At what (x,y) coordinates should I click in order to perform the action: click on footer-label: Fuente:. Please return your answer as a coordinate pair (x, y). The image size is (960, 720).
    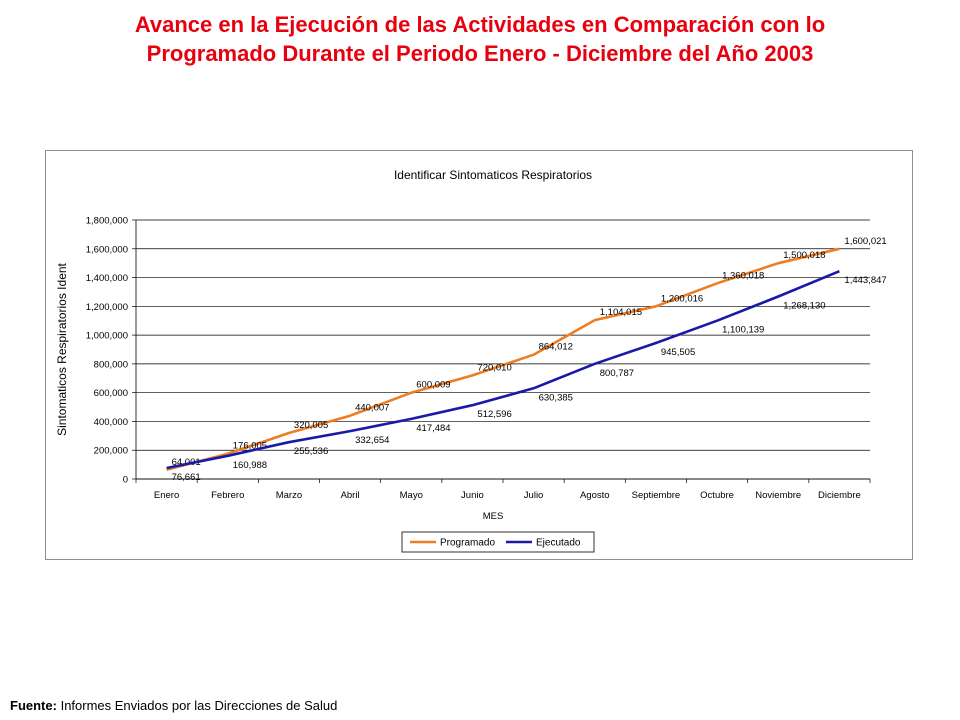
    Looking at the image, I should click on (33, 705).